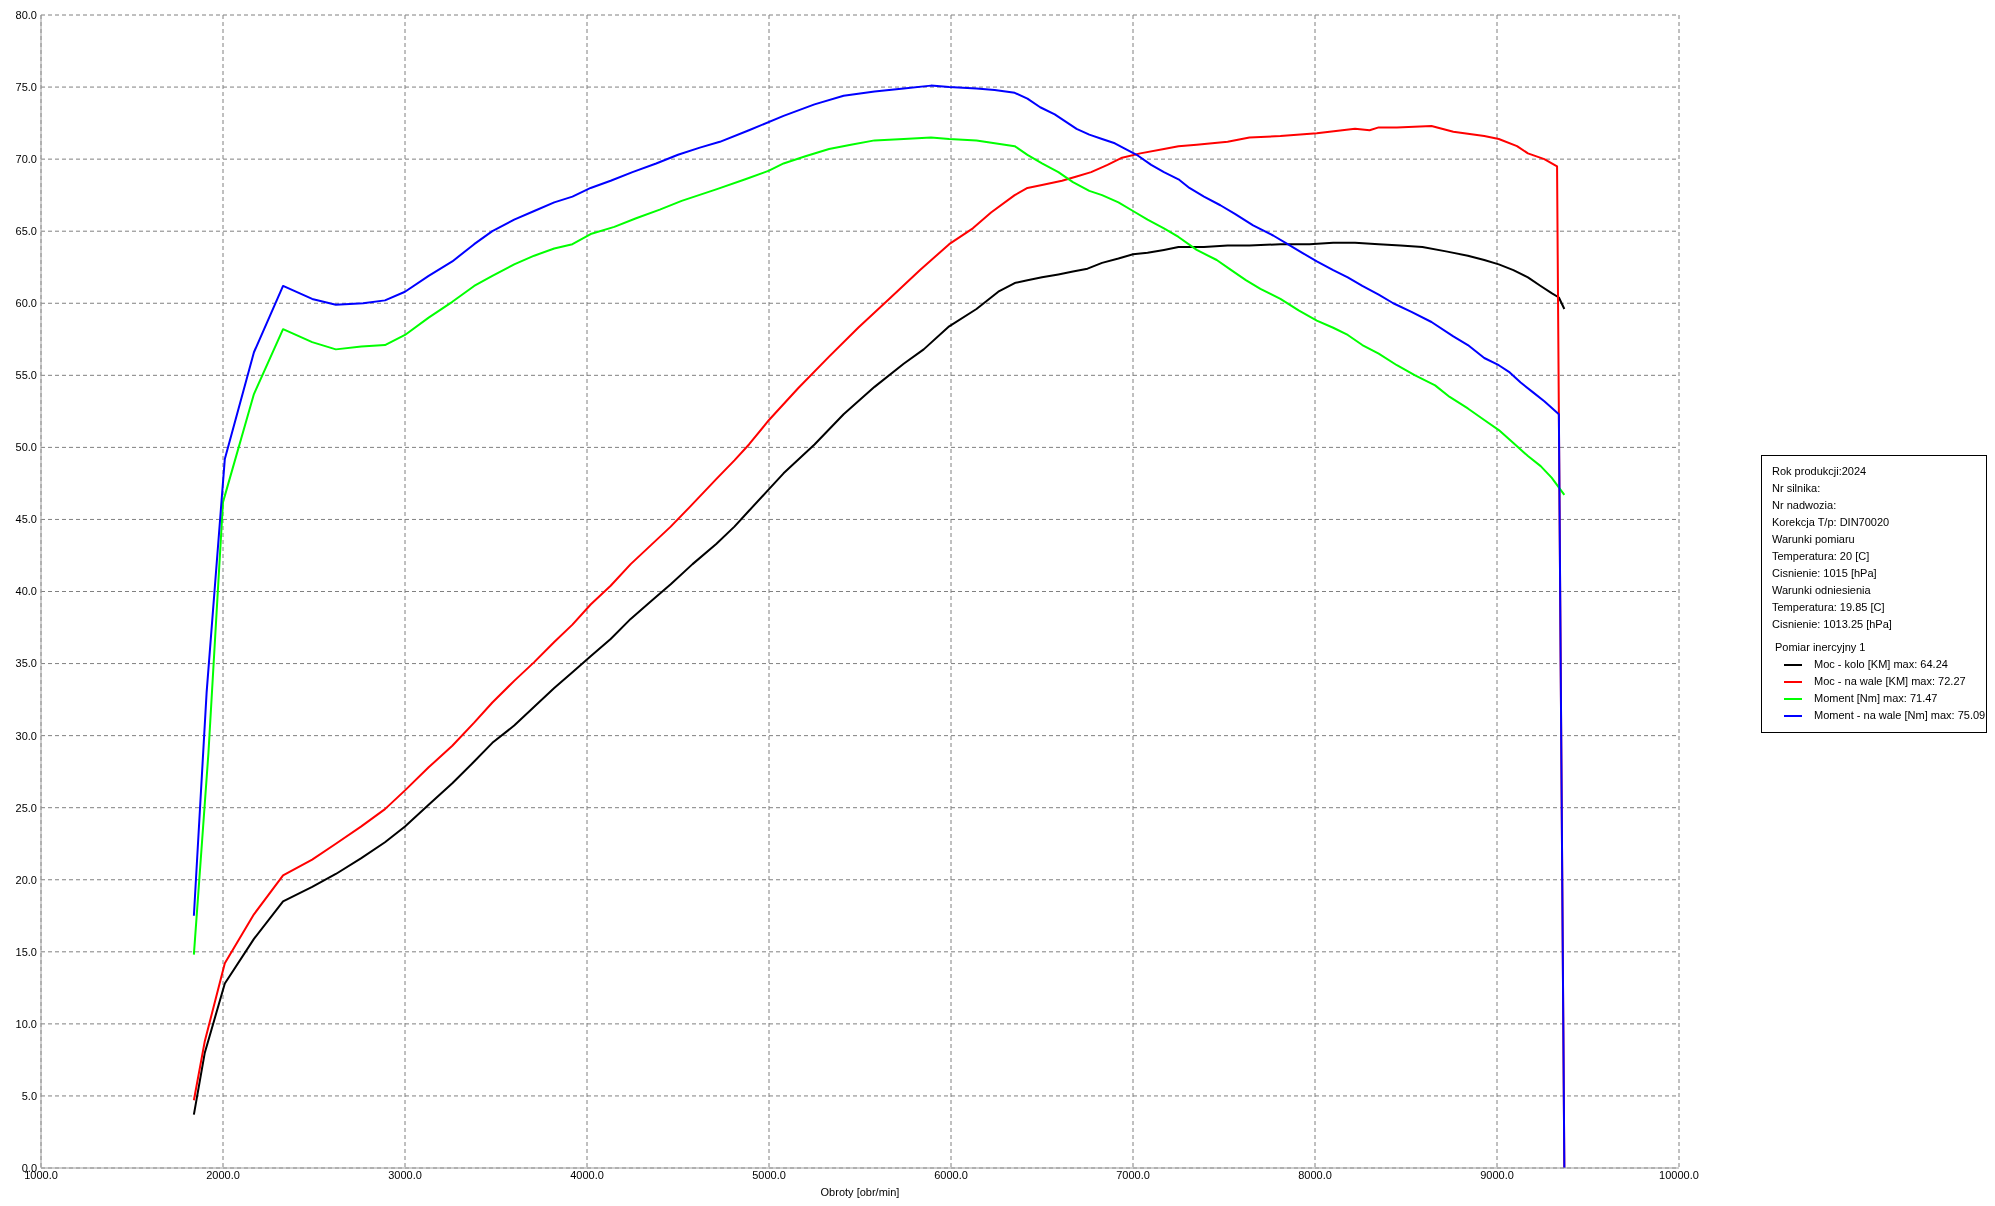  Describe the element at coordinates (1821, 556) in the screenshot. I see `text: Temperatura: 20 [C]` at that location.